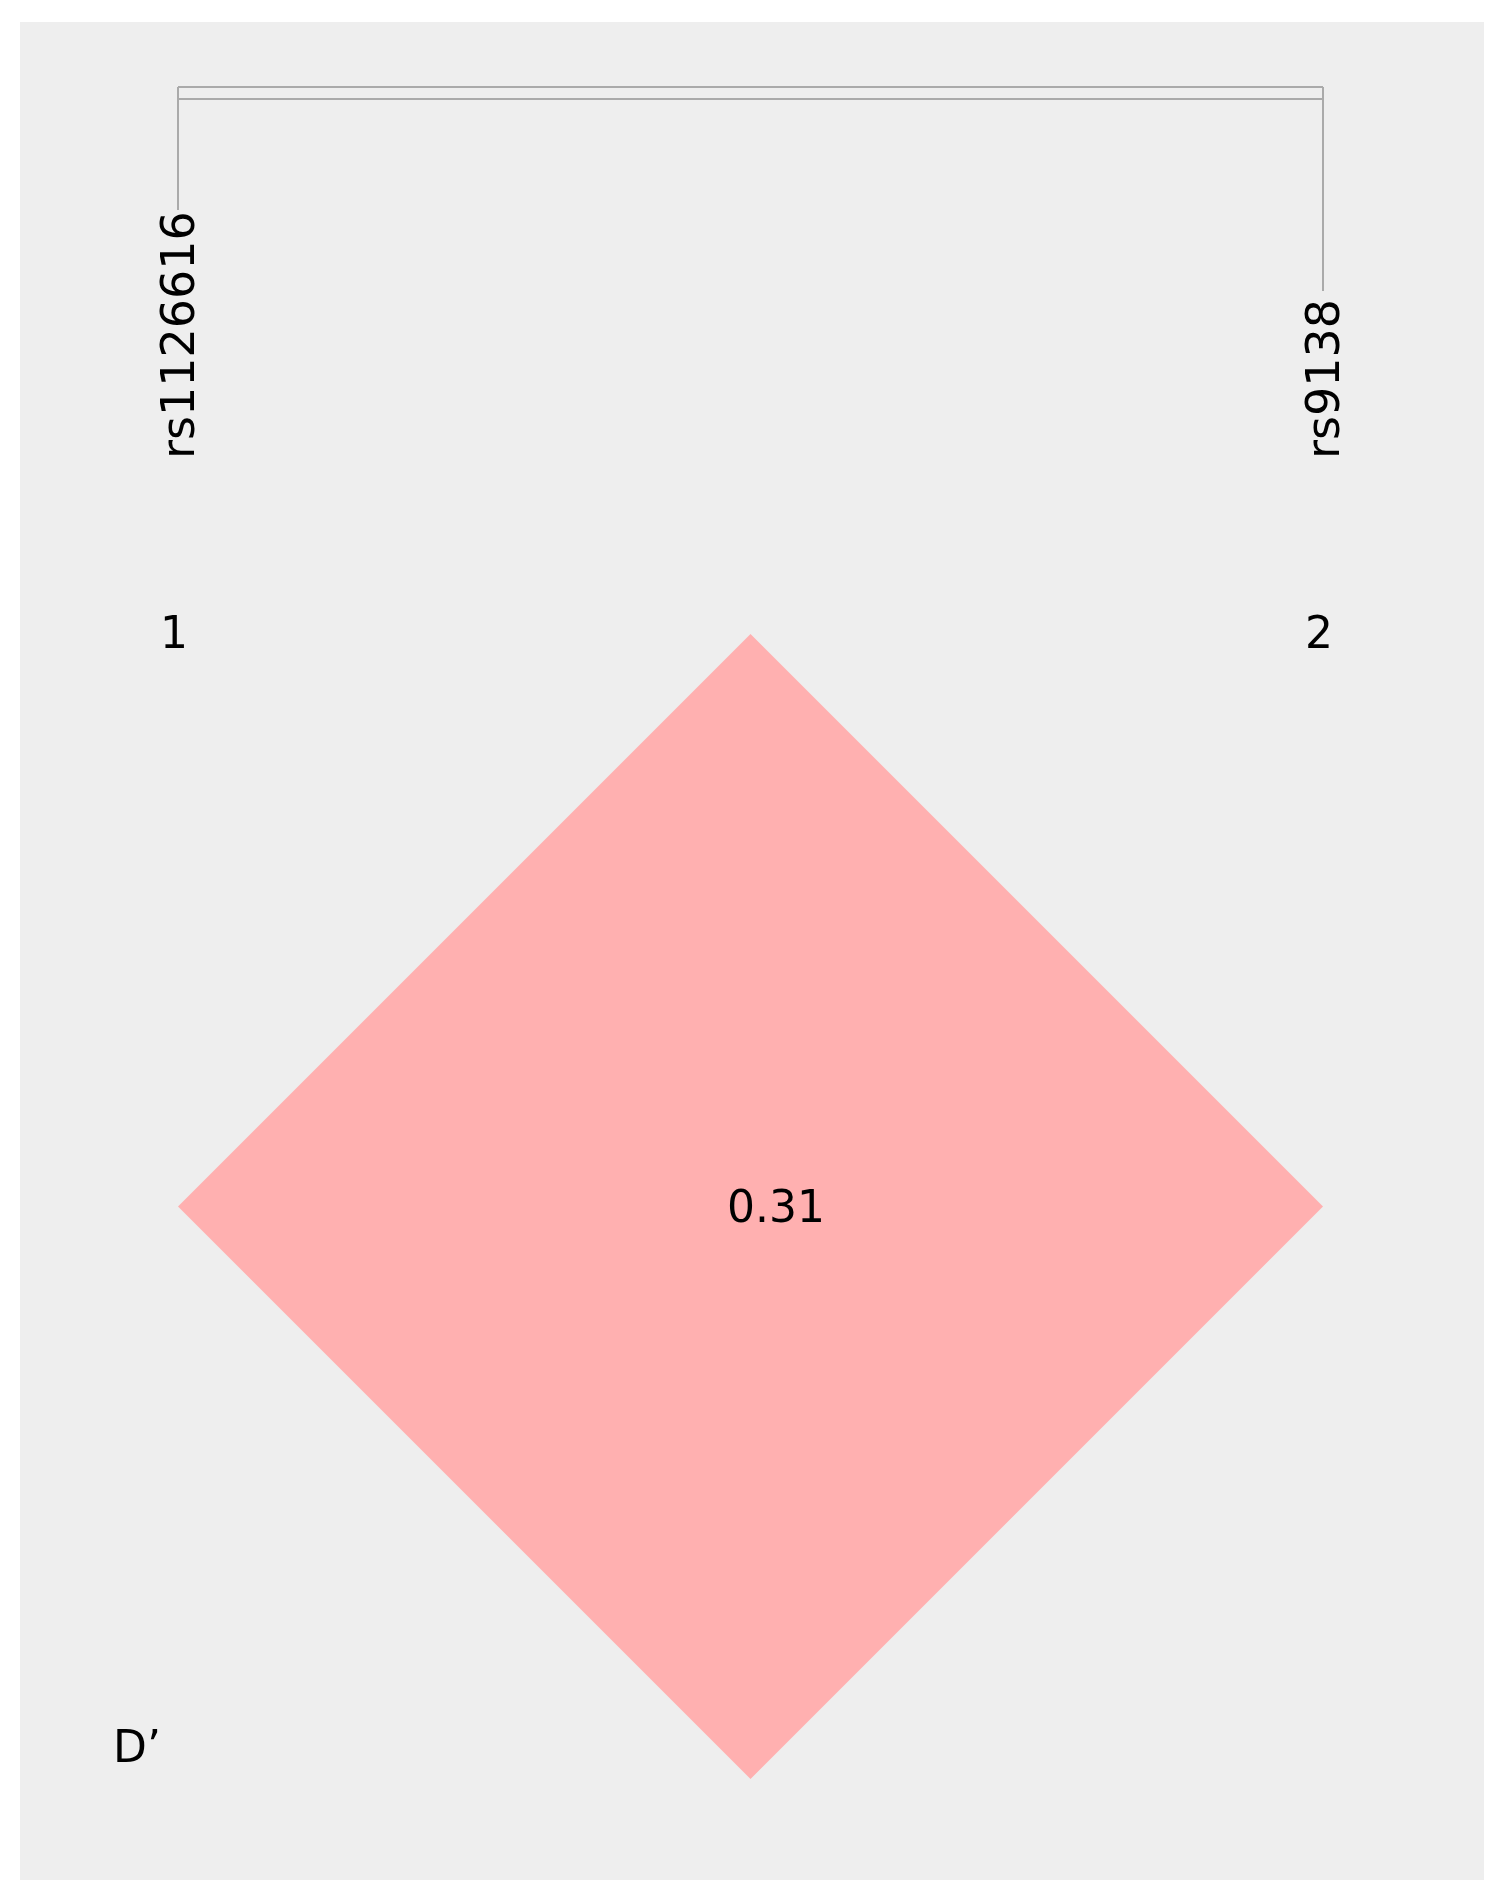 Image resolution: width=1506 pixels, height=1902 pixels. I want to click on text: 1, so click(174, 632).